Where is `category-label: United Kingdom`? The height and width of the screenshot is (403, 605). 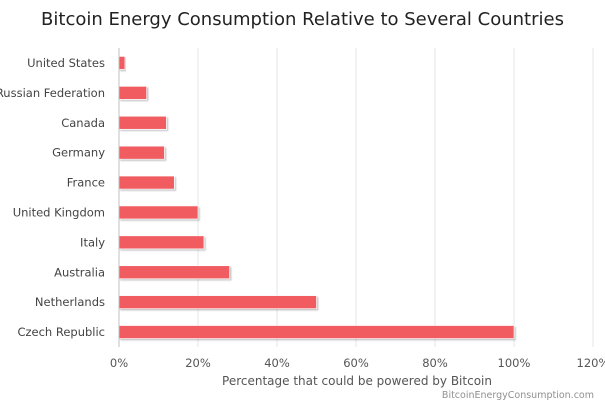
category-label: United Kingdom is located at coordinates (59, 212).